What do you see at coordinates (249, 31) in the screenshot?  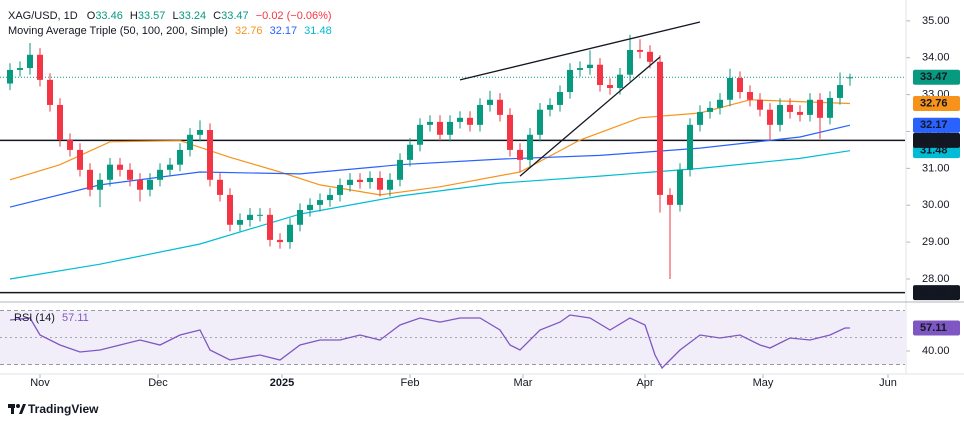 I see `indicator-value: 32.76` at bounding box center [249, 31].